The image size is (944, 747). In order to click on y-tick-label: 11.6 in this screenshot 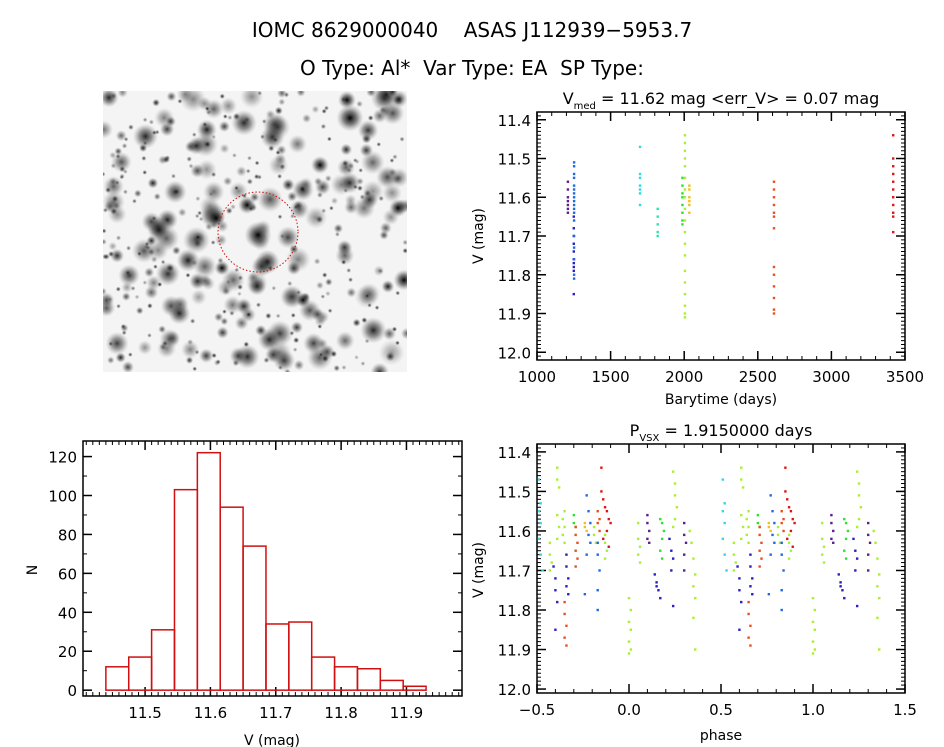, I will do `click(514, 198)`.